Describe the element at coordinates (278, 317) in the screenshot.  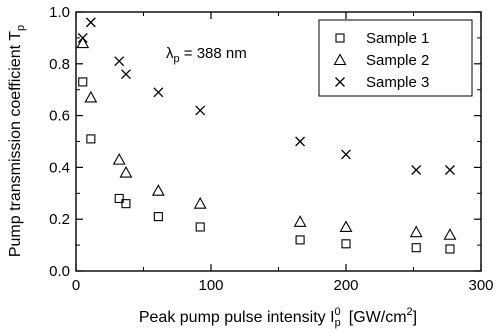
I see `x-axis-title: Peak pump pulse intensity I0 p [GW/cm2]` at that location.